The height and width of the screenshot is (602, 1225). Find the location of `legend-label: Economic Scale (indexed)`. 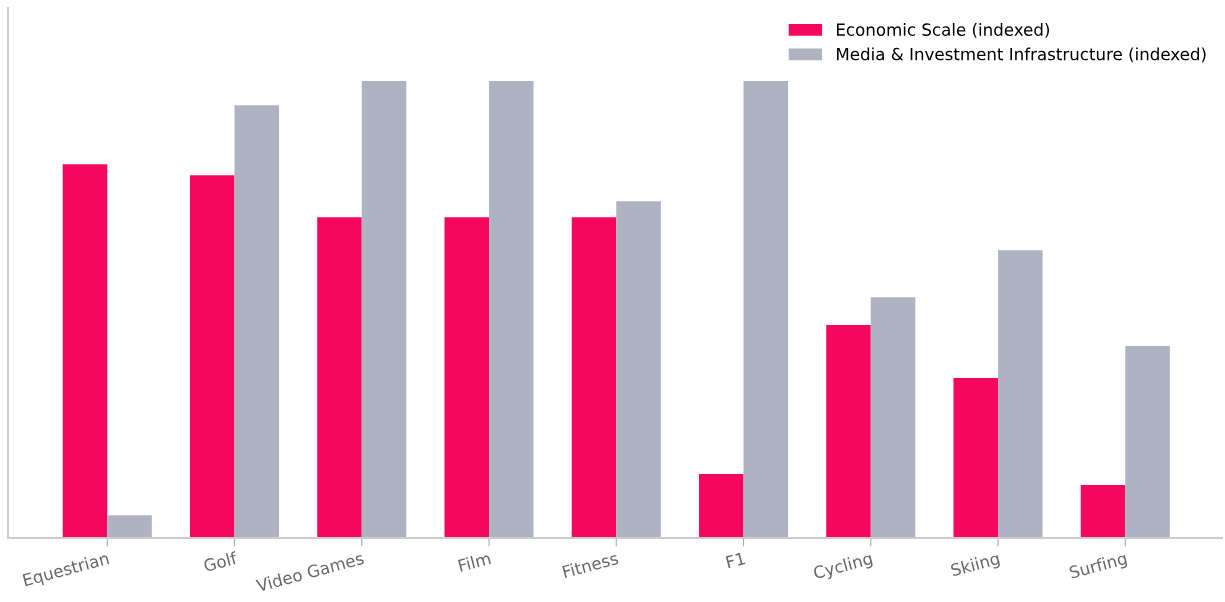

legend-label: Economic Scale (indexed) is located at coordinates (943, 30).